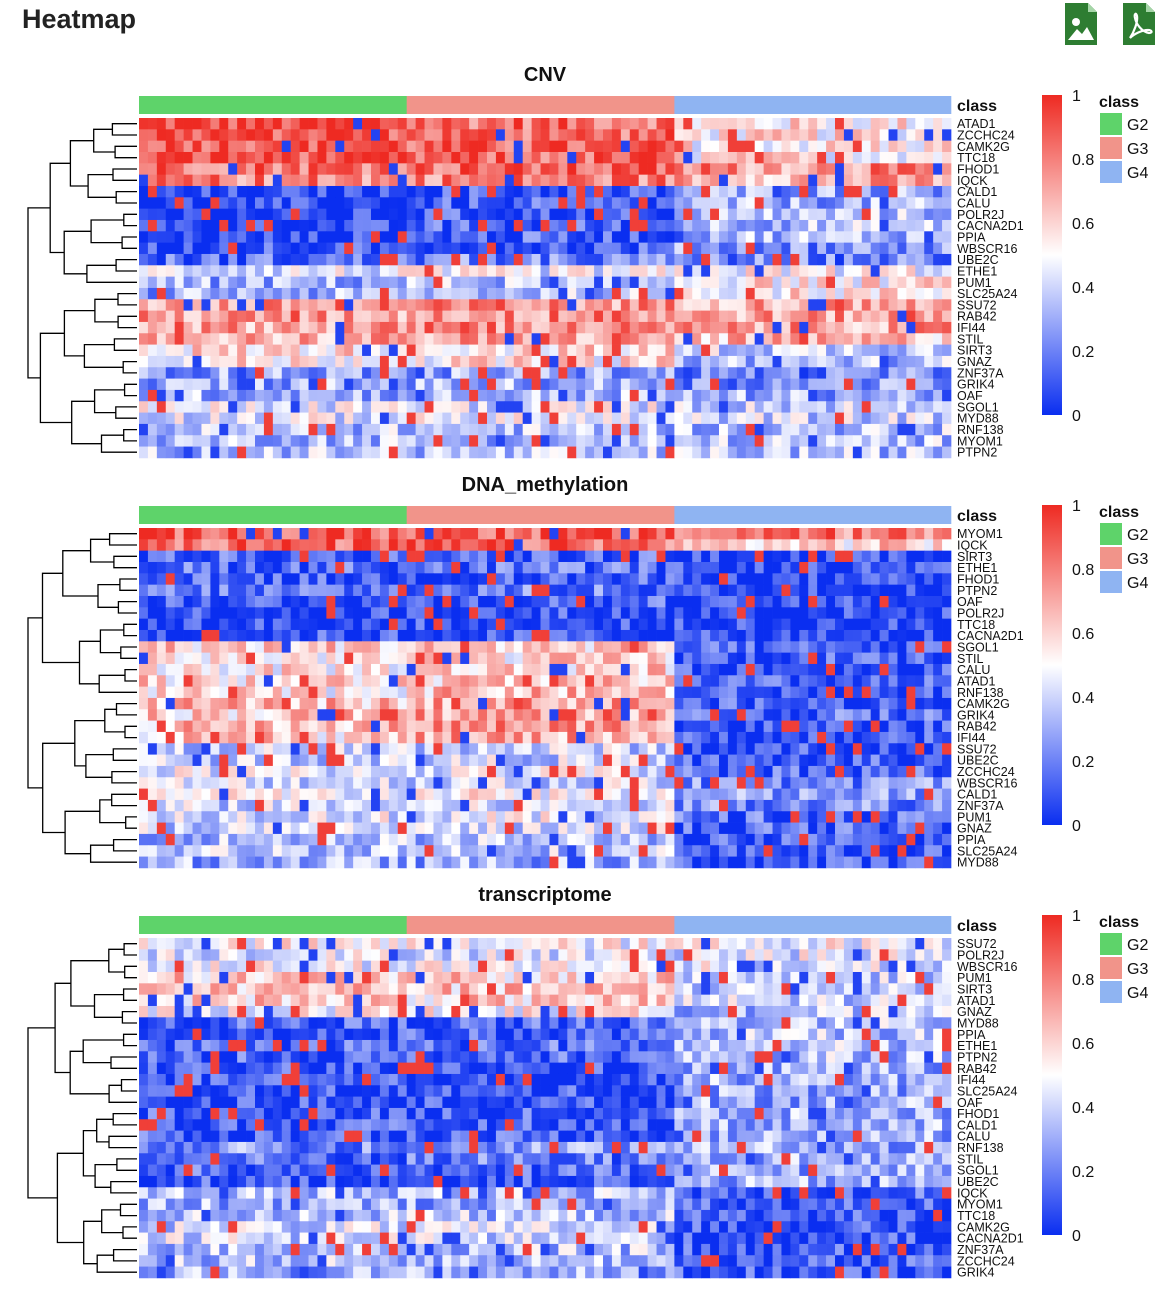 This screenshot has height=1294, width=1172. What do you see at coordinates (126, 197) in the screenshot?
I see `dendrogram-branch` at bounding box center [126, 197].